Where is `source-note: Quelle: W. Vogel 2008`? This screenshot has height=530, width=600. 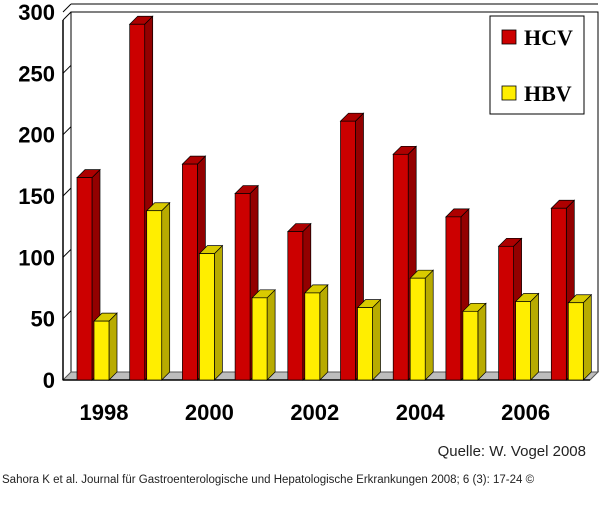
source-note: Quelle: W. Vogel 2008 is located at coordinates (511, 451).